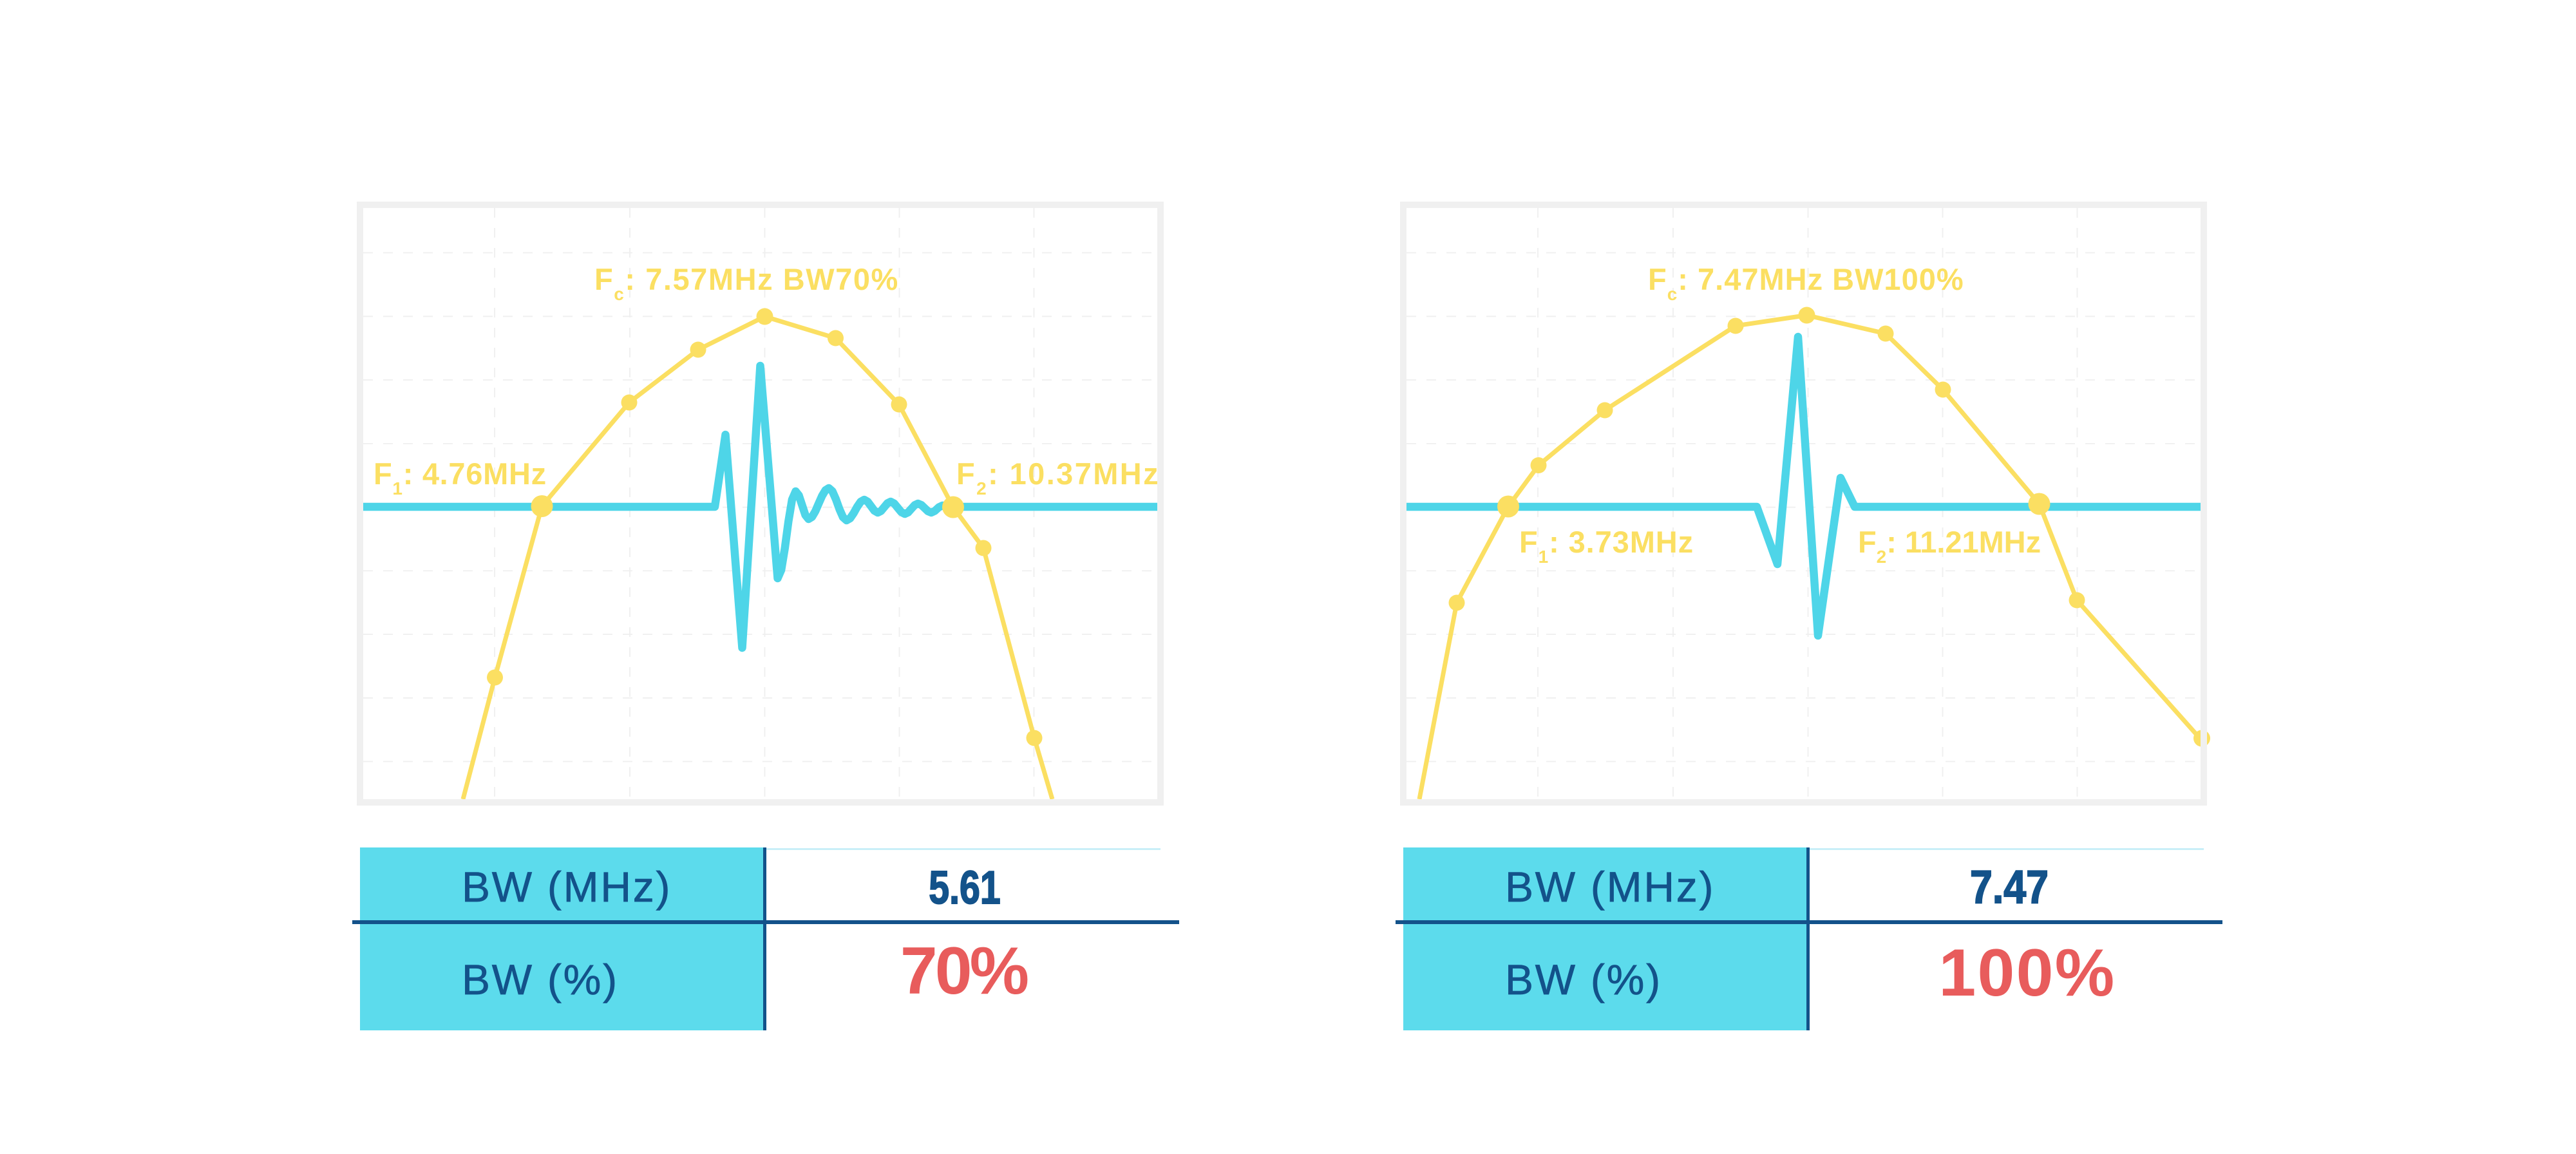 The width and height of the screenshot is (2576, 1154). What do you see at coordinates (1607, 546) in the screenshot?
I see `svg-text: F1: 3.73MHz` at bounding box center [1607, 546].